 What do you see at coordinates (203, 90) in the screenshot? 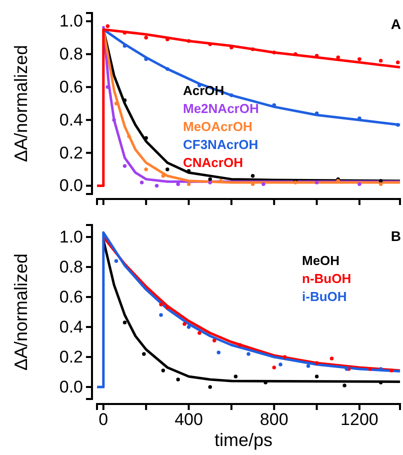
I see `text: AcrOH` at bounding box center [203, 90].